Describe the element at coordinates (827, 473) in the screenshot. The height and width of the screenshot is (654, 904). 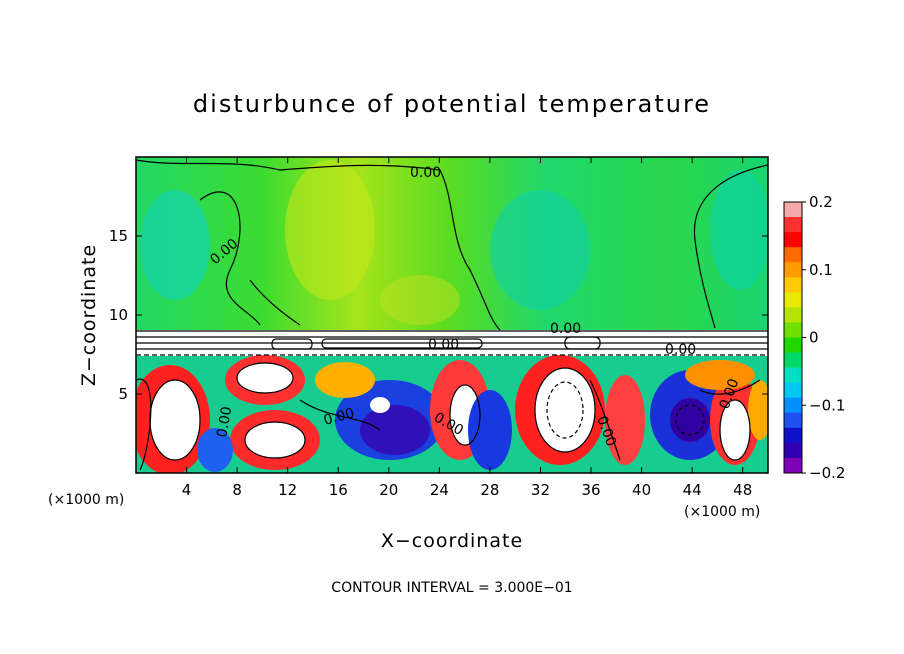
I see `colorbar-tick-label: −0.2` at that location.